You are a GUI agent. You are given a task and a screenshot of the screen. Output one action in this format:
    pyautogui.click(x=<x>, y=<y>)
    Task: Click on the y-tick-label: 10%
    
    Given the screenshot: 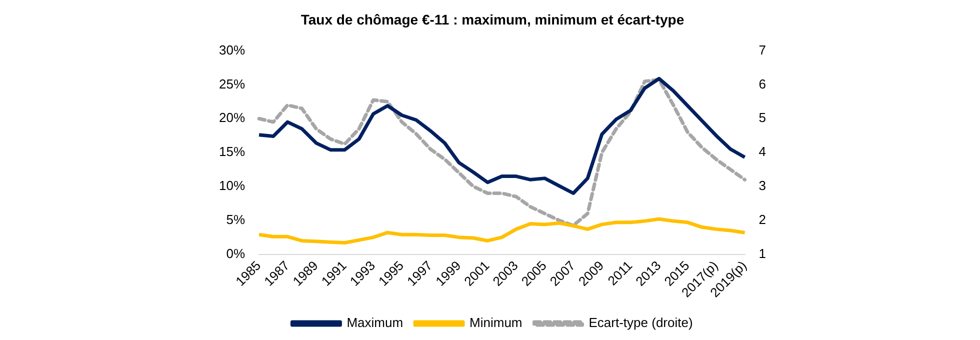 What is the action you would take?
    pyautogui.click(x=232, y=186)
    